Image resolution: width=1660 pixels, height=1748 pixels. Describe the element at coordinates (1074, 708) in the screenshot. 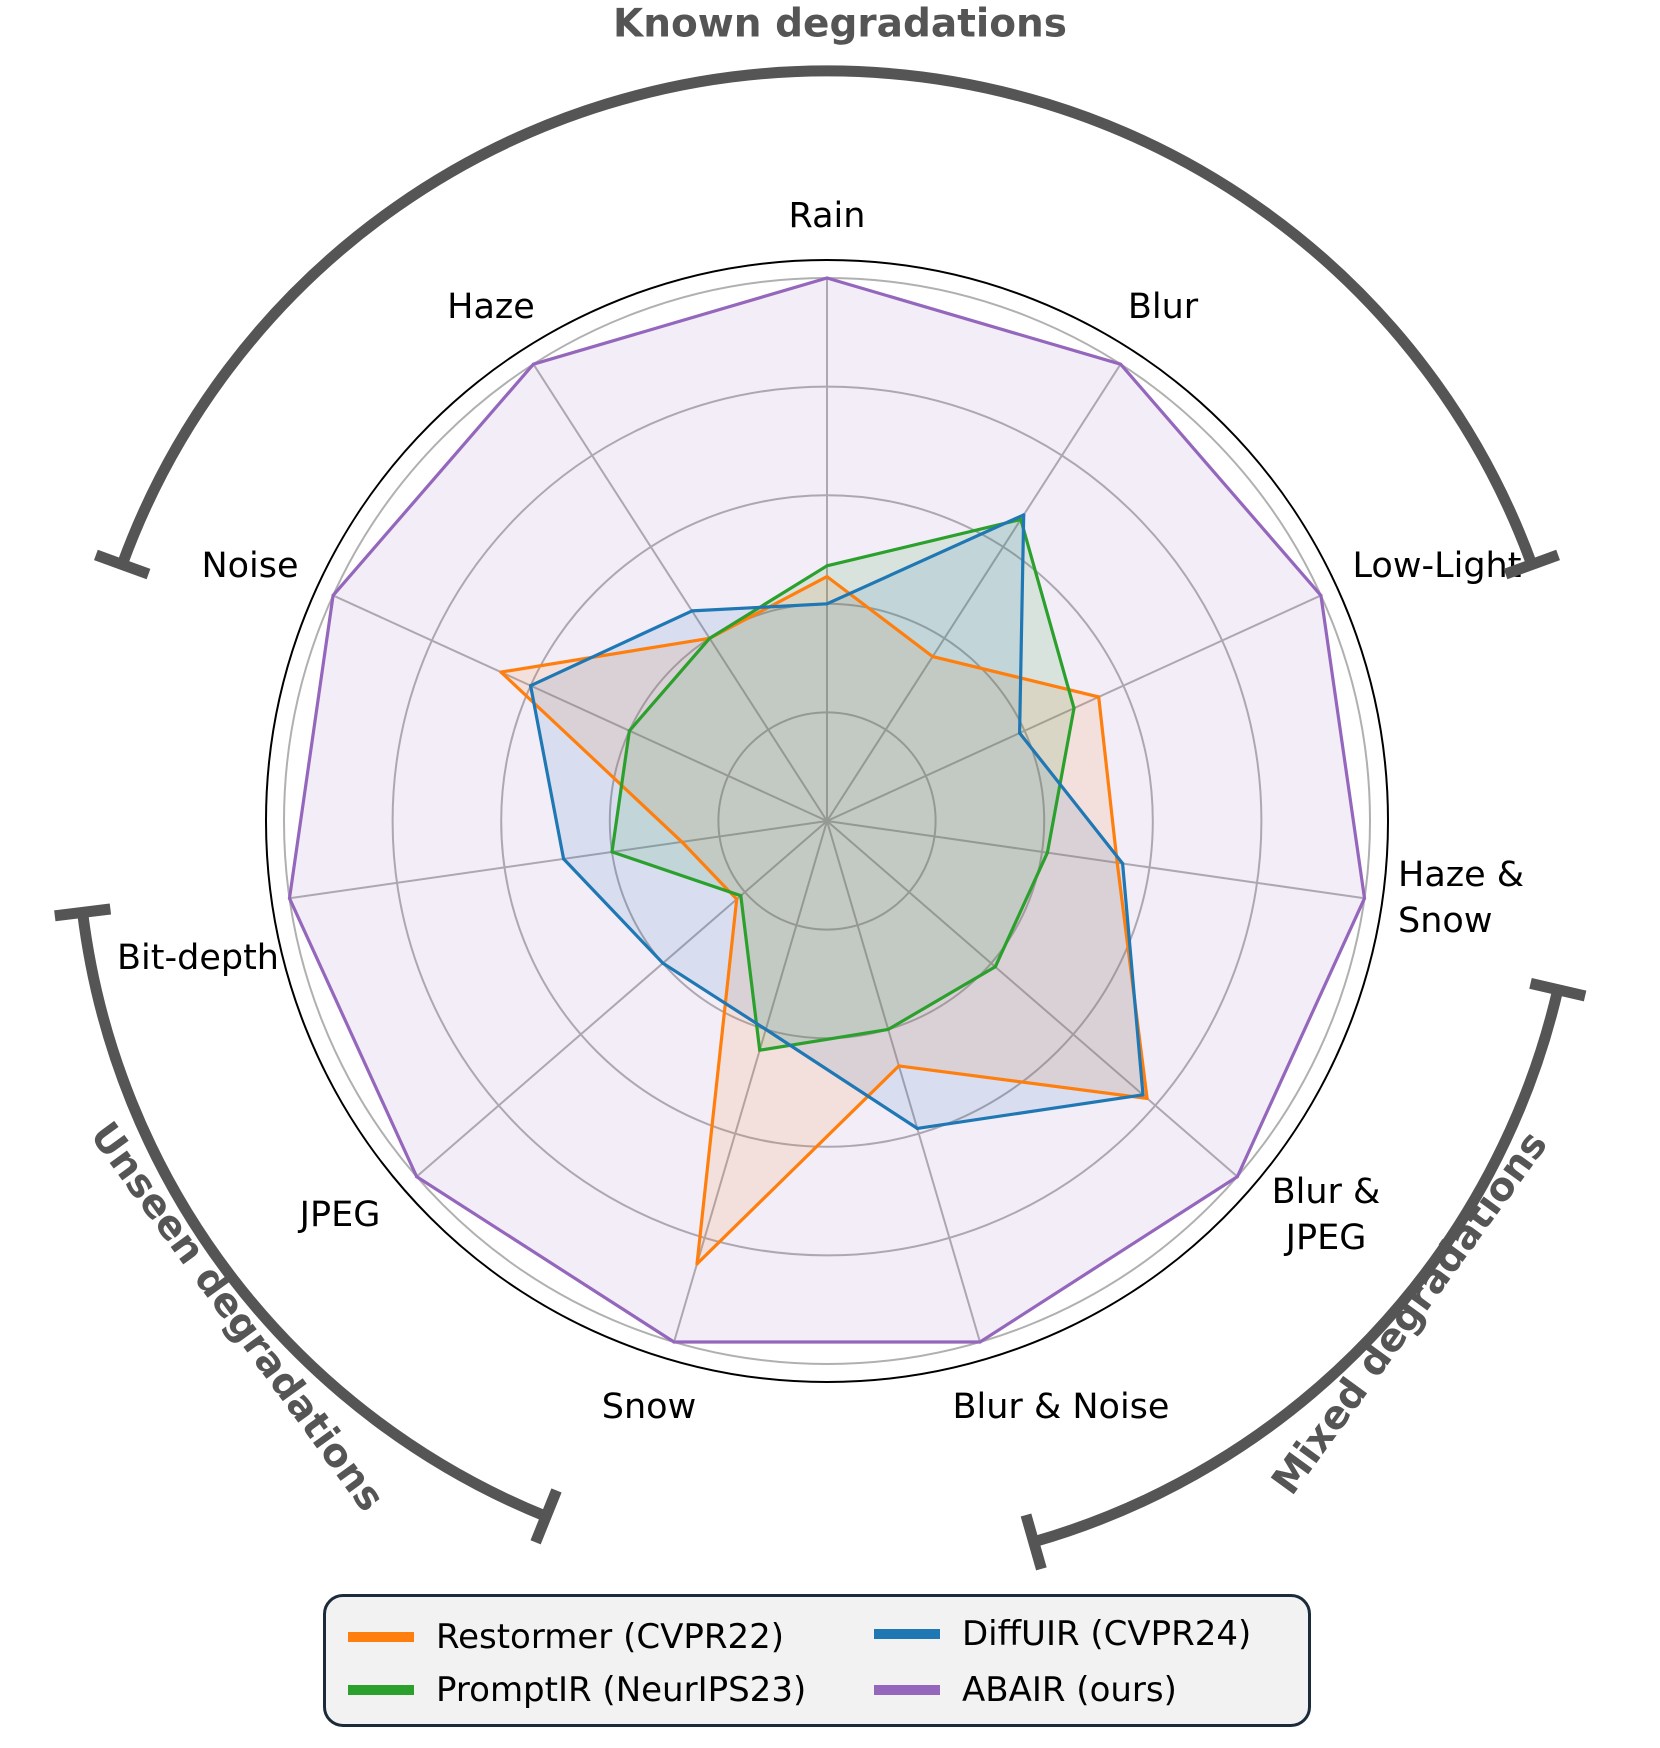

I see `point-promptir-low-light` at that location.